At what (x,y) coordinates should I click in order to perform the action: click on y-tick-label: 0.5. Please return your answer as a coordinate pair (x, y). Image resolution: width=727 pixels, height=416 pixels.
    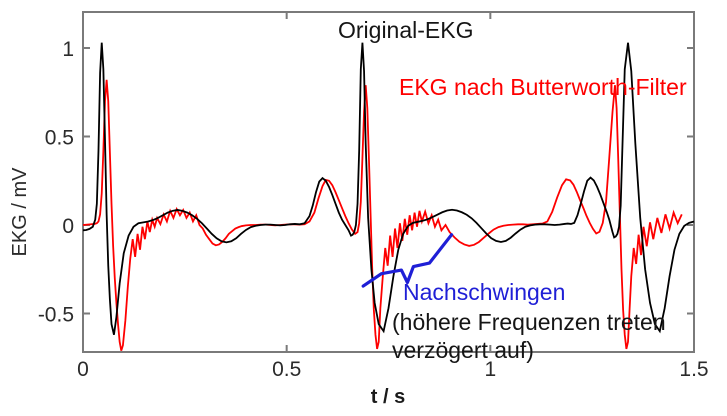
    Looking at the image, I should click on (59, 138).